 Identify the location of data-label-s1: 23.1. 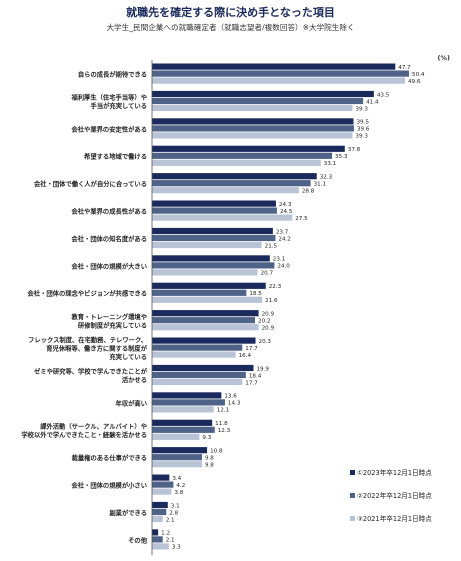
(279, 260).